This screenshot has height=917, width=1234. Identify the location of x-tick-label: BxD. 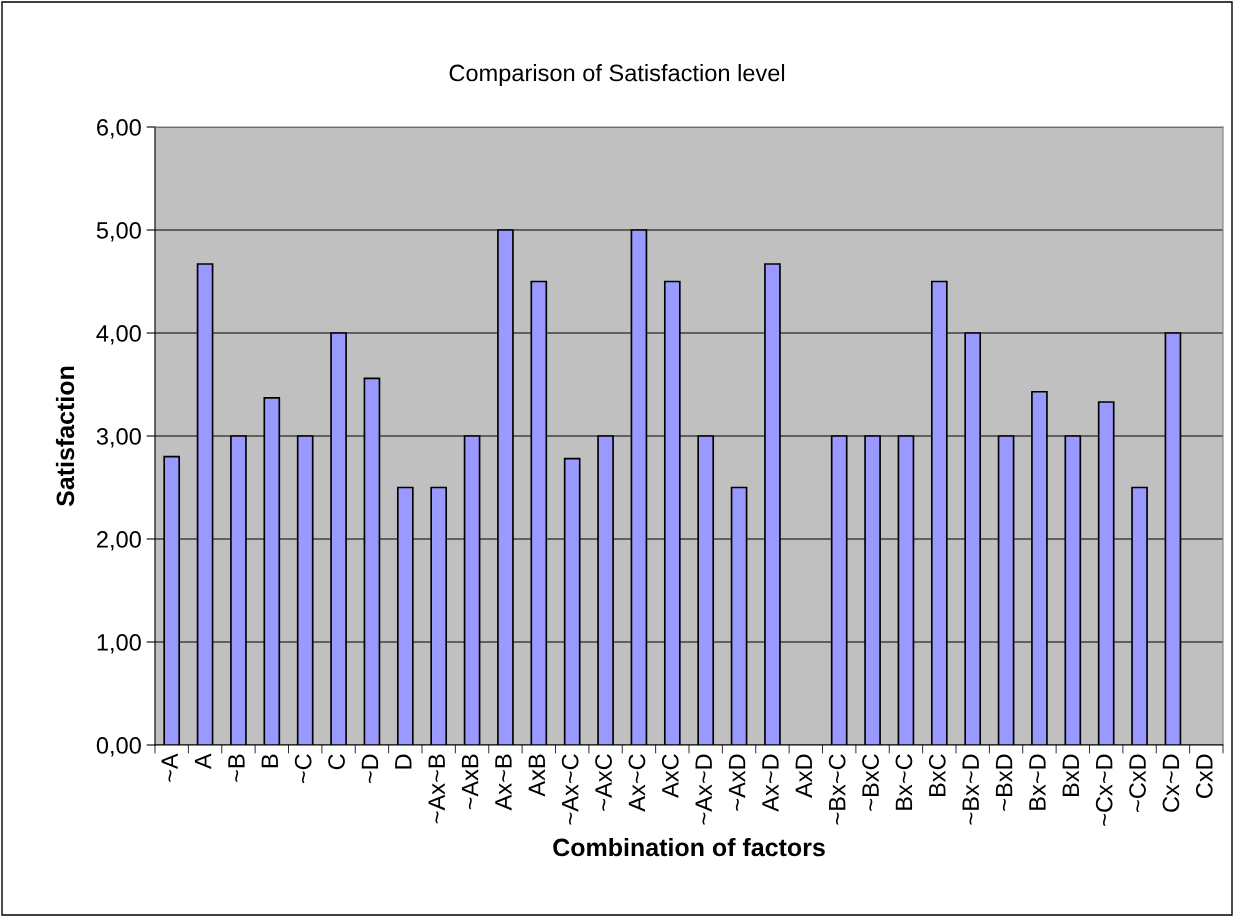
(1070, 775).